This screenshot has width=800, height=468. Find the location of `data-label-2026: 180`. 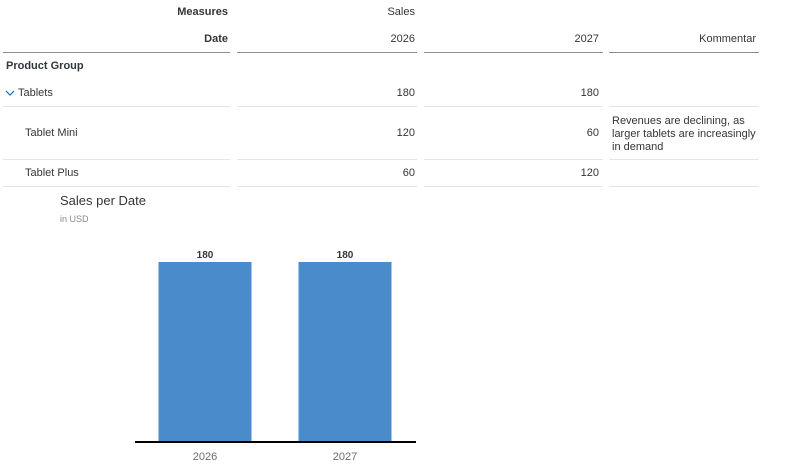

data-label-2026: 180 is located at coordinates (205, 255).